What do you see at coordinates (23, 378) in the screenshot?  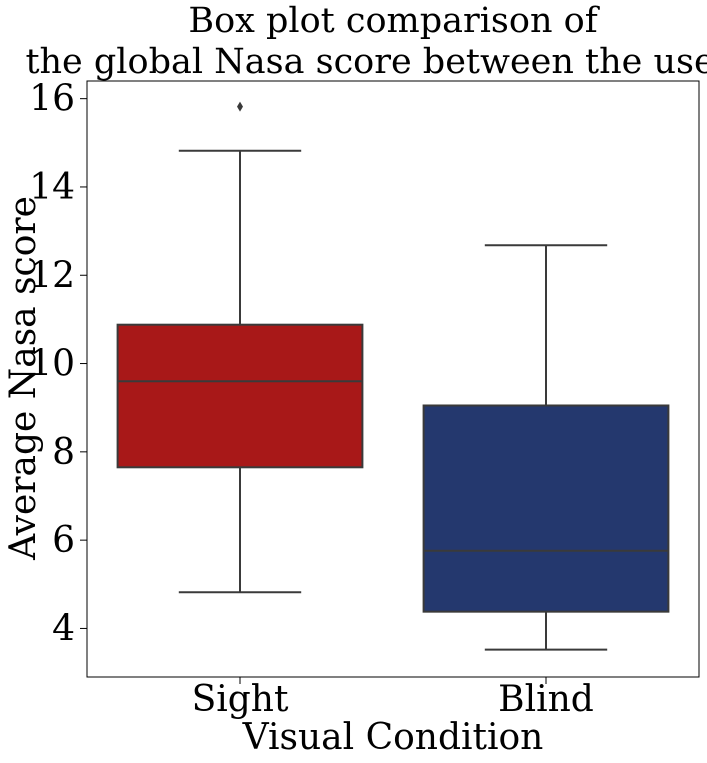 I see `y-axis-label: Average Nasa score` at bounding box center [23, 378].